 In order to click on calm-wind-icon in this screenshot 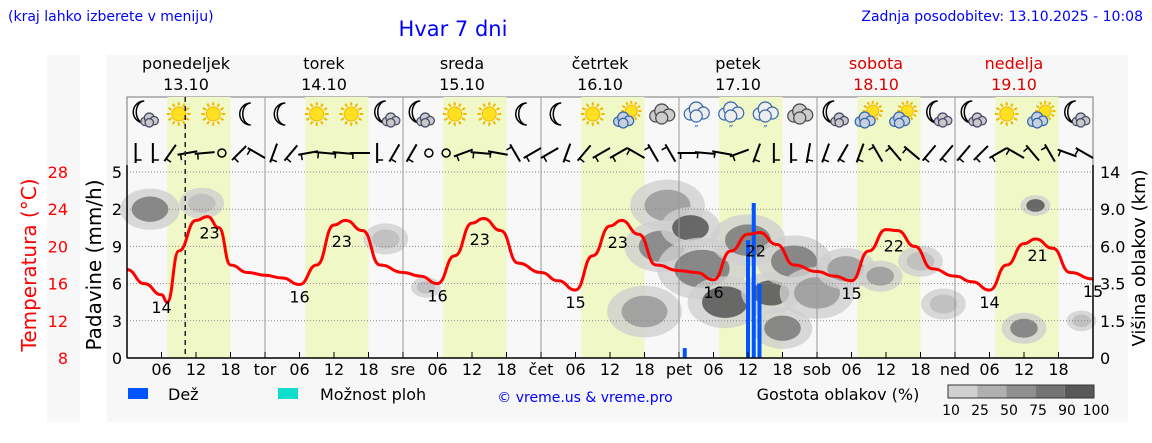, I will do `click(429, 153)`.